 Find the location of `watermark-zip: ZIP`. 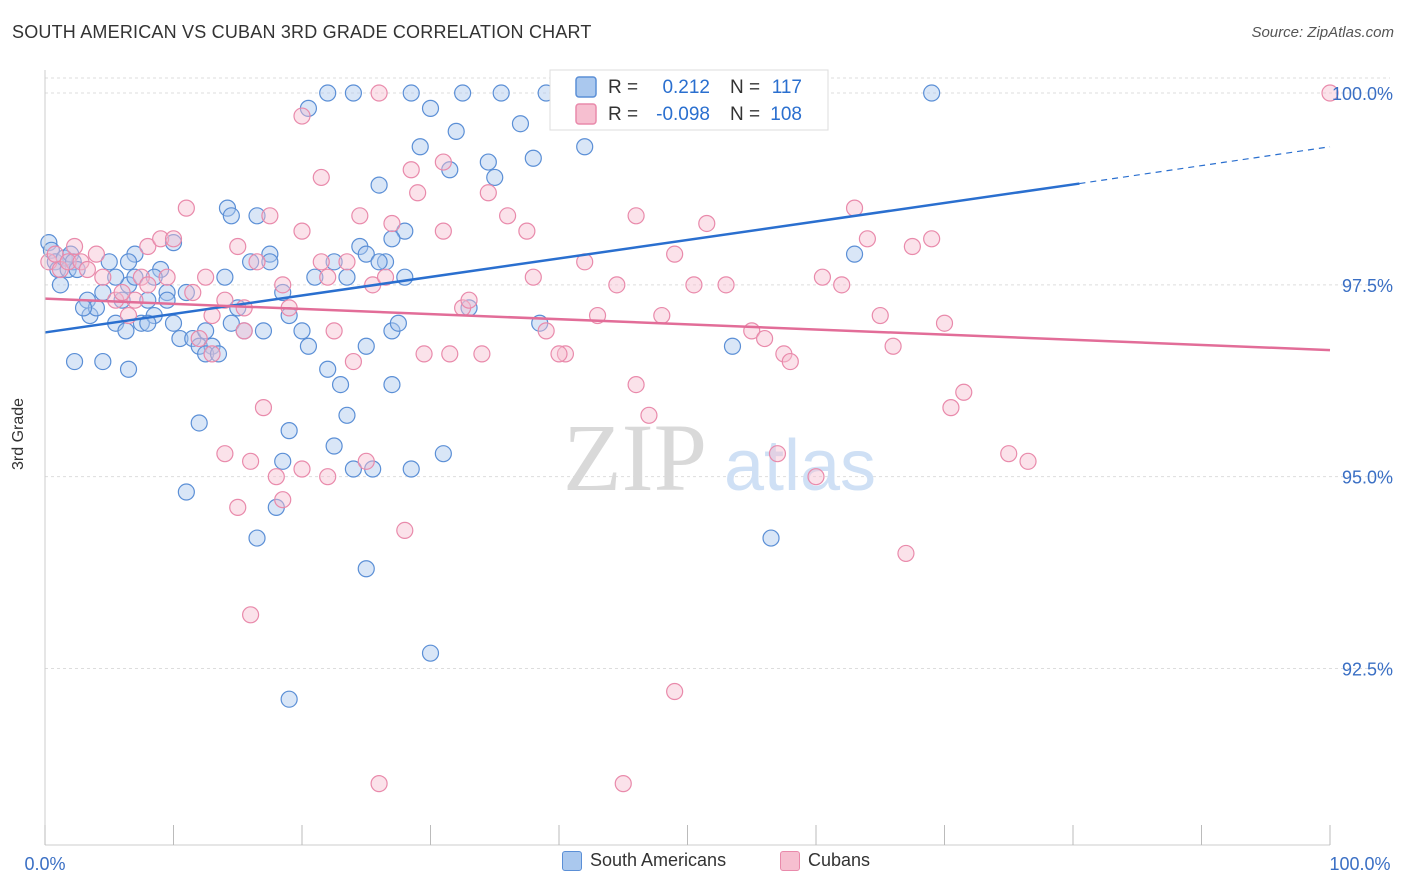

watermark-zip: ZIP is located at coordinates (635, 457).